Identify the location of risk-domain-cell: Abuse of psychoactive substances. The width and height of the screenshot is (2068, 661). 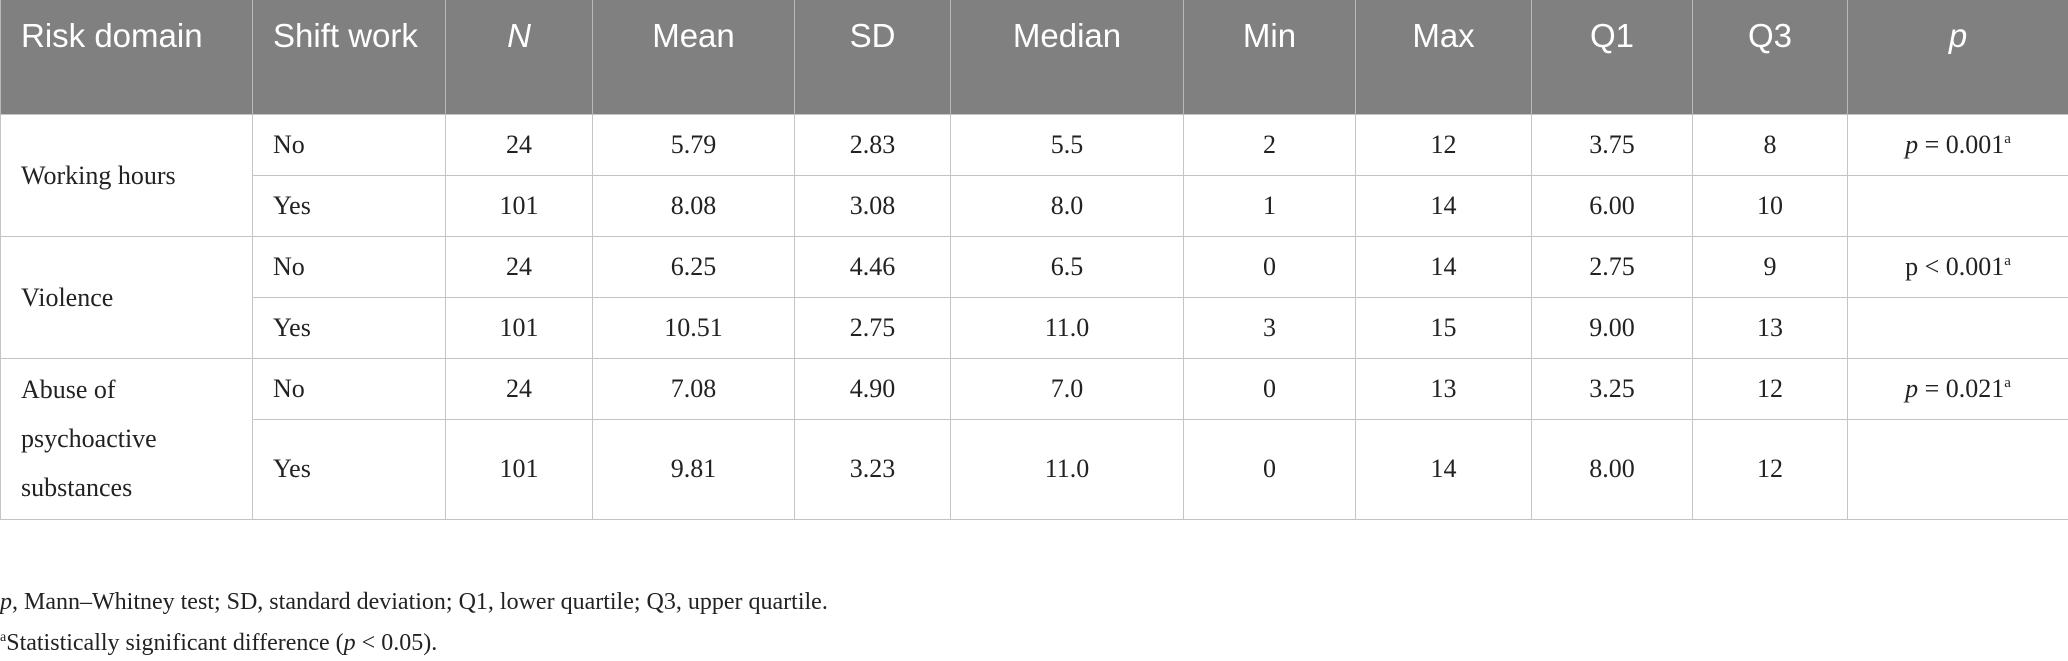
(126, 438).